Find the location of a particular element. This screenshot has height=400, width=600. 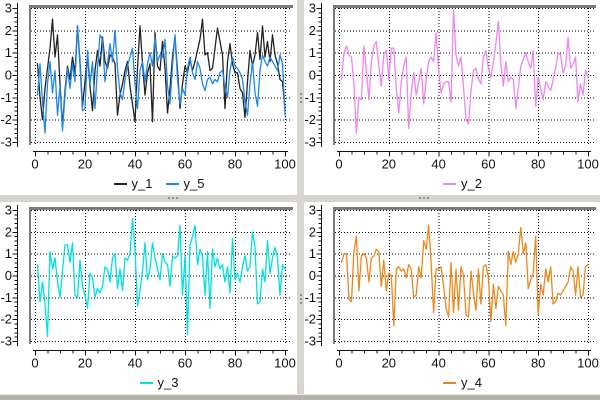

legend: y_2 is located at coordinates (462, 184).